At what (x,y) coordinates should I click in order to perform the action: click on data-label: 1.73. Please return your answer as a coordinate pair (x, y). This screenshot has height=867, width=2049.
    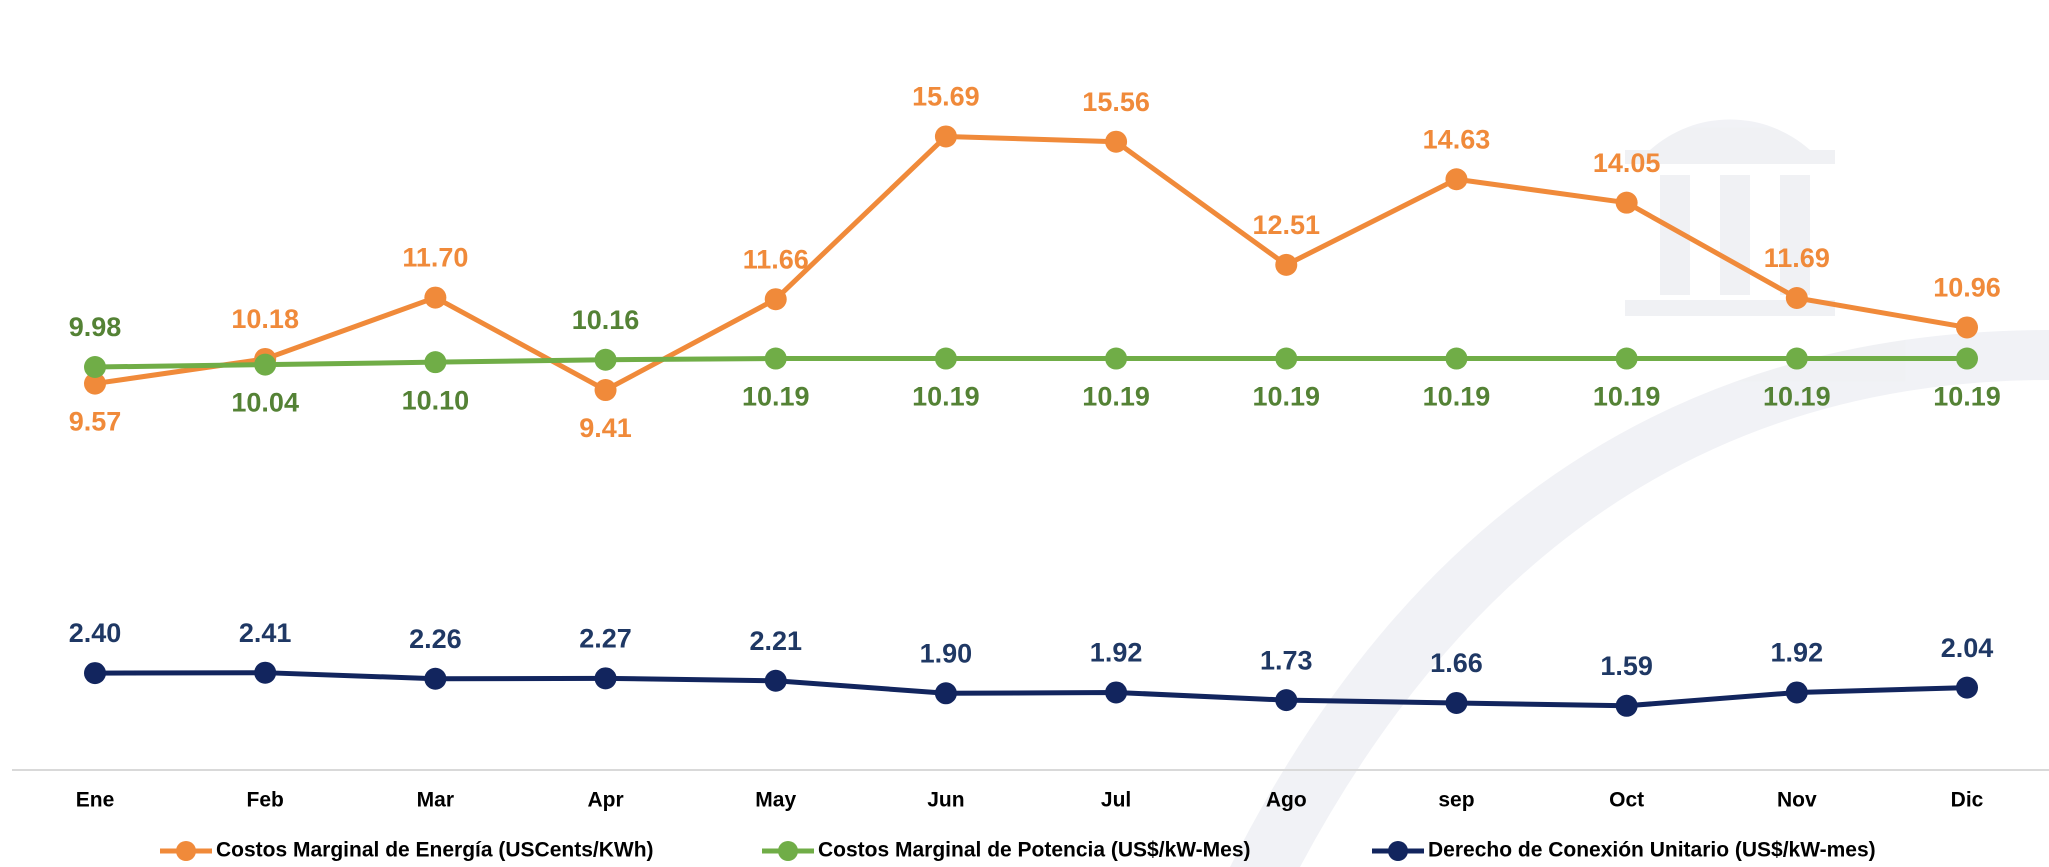
    Looking at the image, I should click on (1286, 660).